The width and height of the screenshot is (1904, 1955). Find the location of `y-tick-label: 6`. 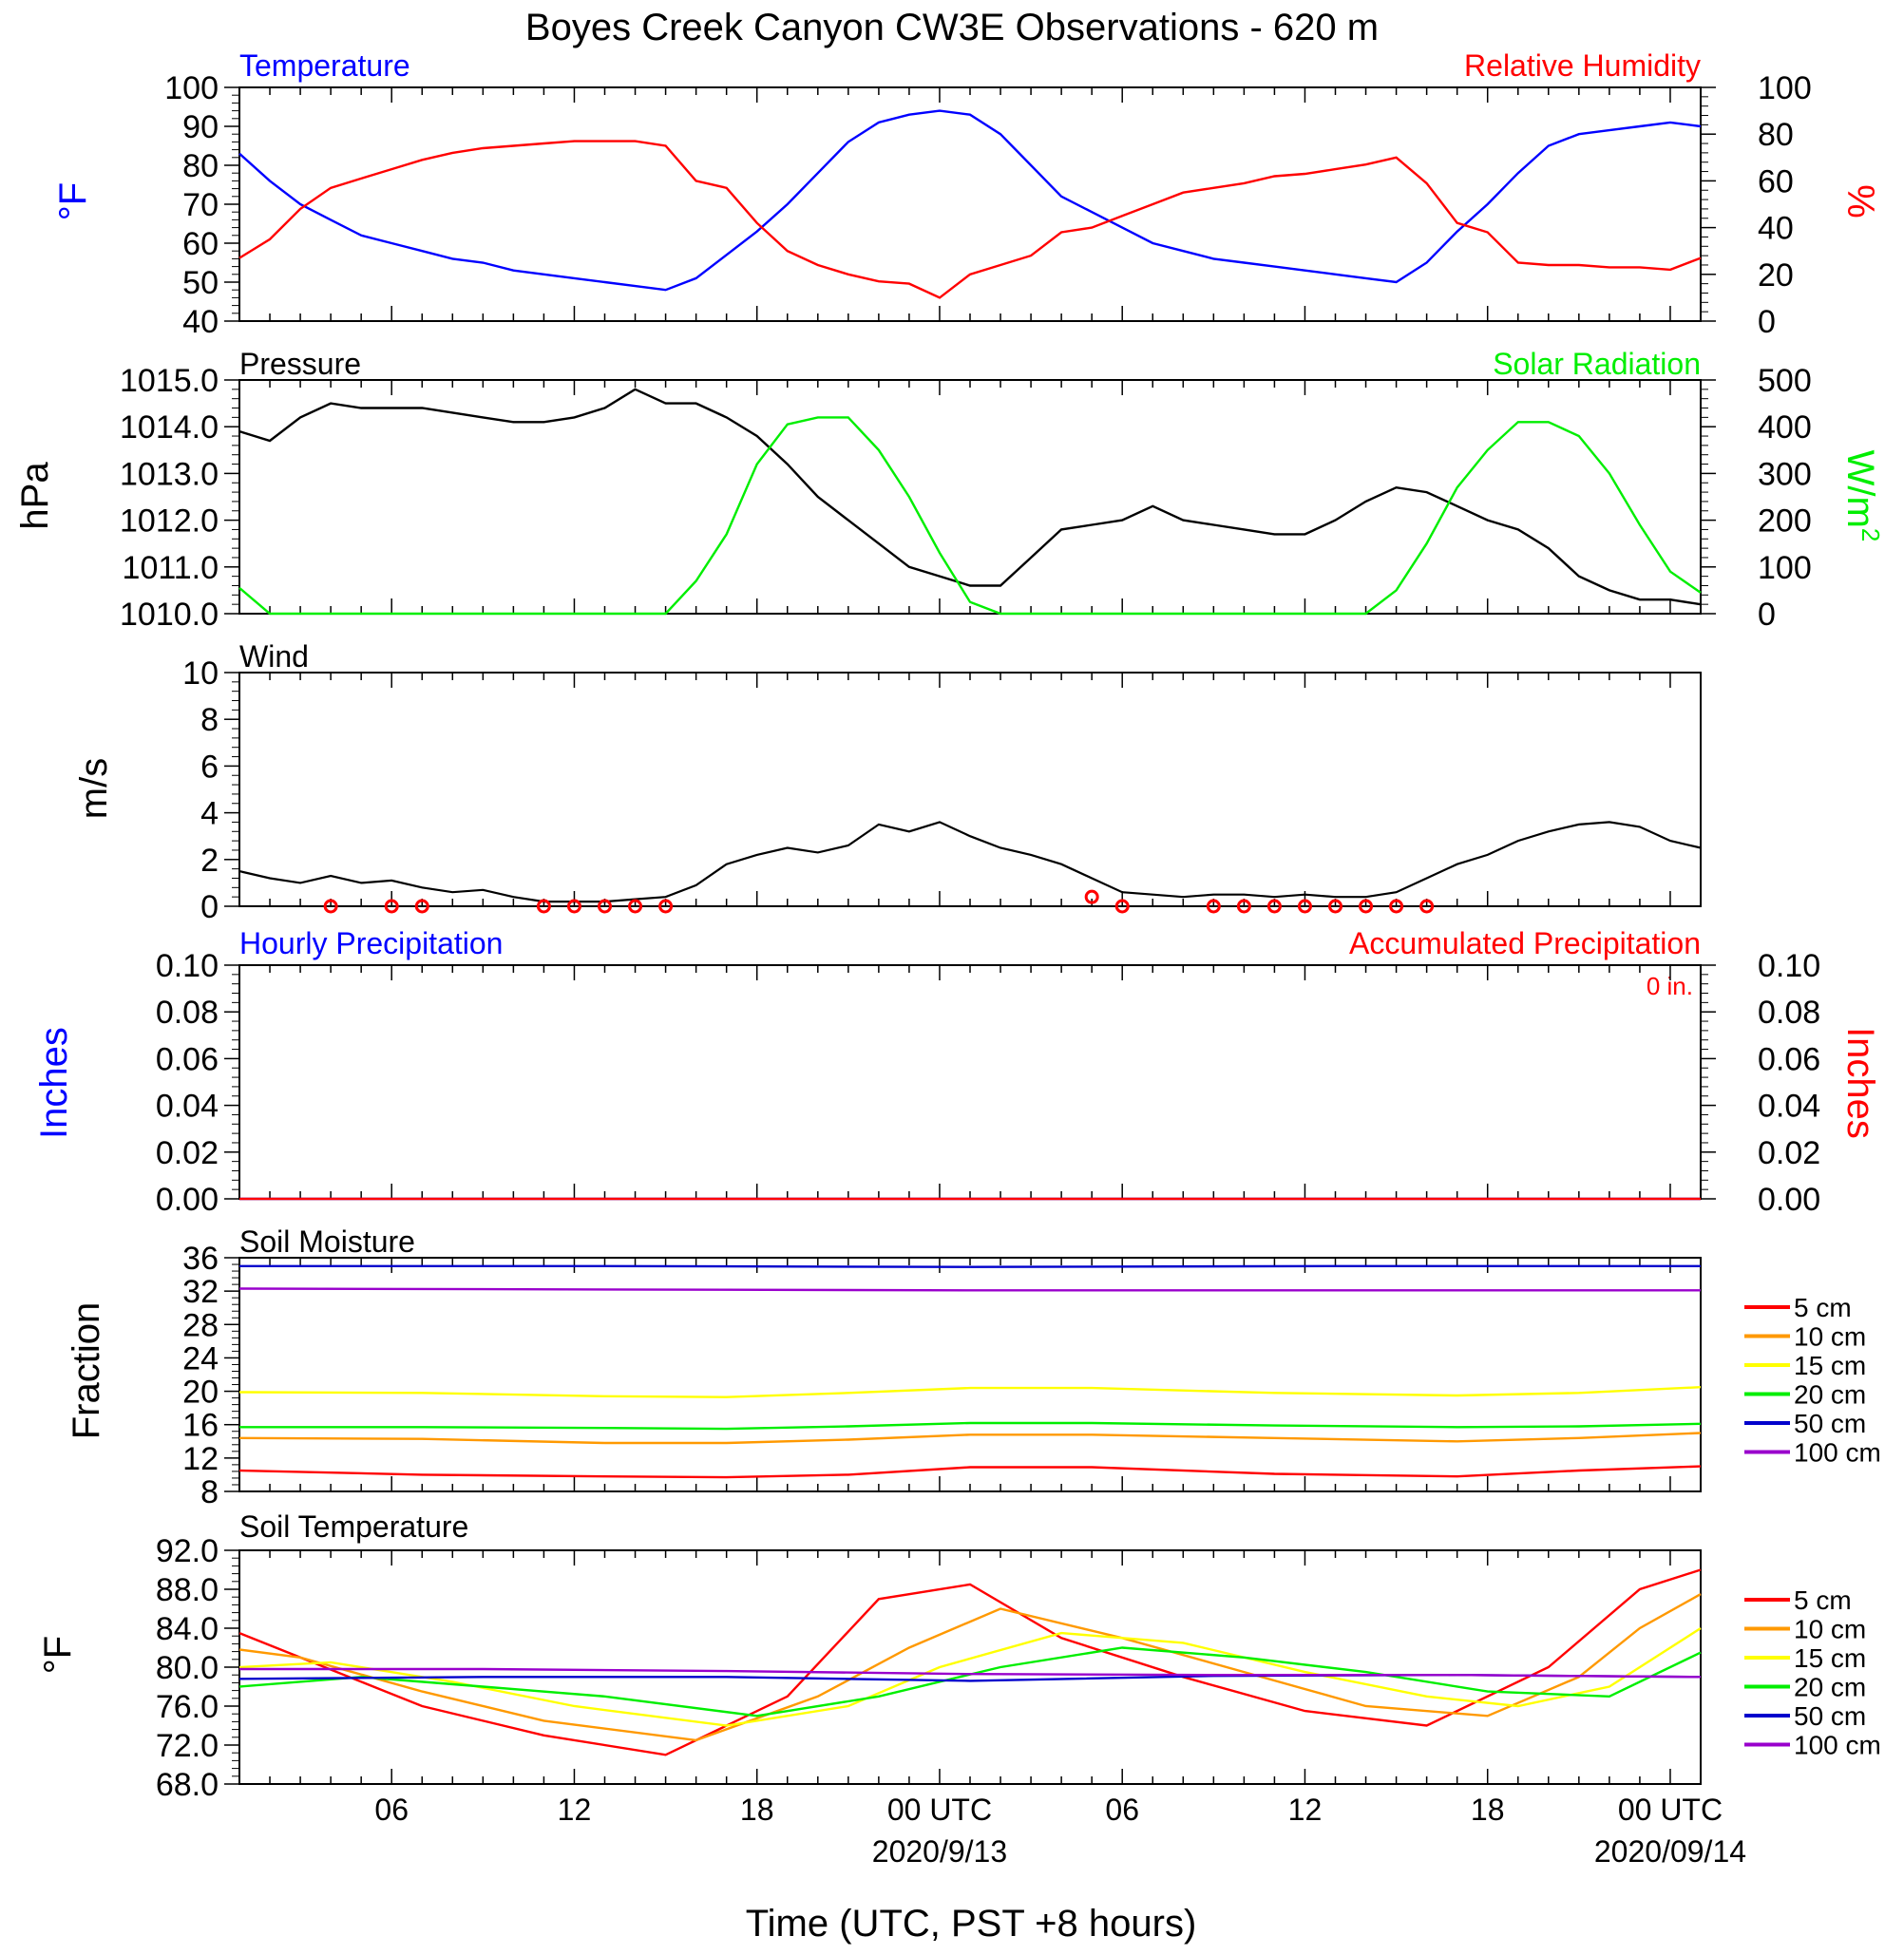

y-tick-label: 6 is located at coordinates (209, 767).